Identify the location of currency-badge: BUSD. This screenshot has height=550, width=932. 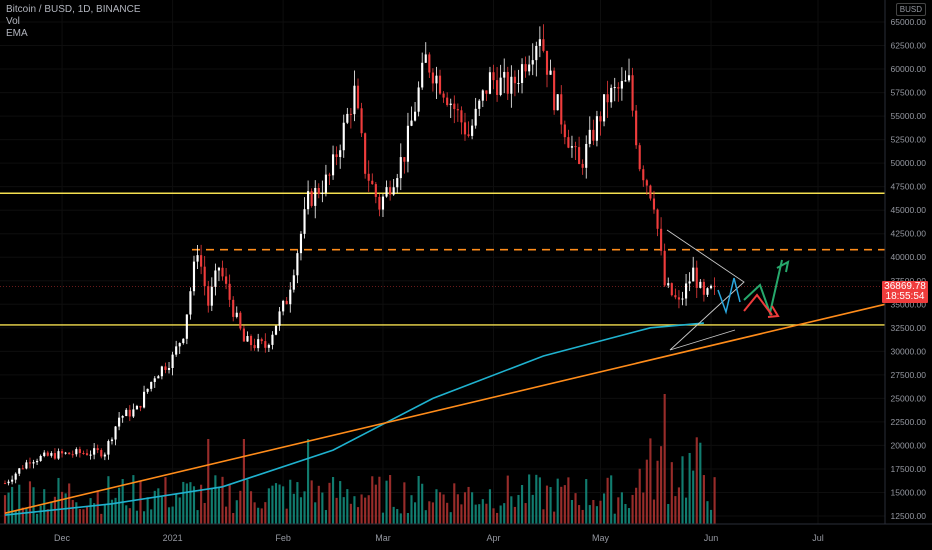
(910, 9).